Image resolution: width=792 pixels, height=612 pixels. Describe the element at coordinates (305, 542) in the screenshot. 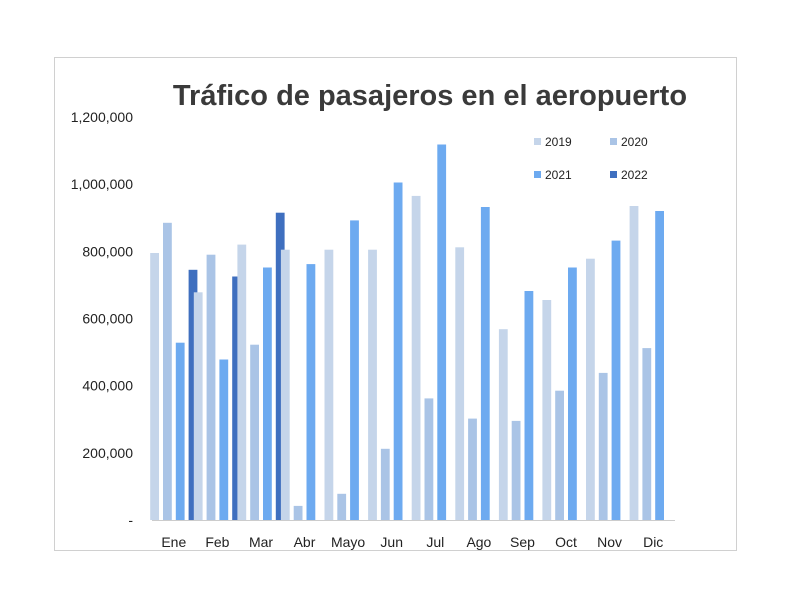

I see `x-tick-label: Abr` at that location.